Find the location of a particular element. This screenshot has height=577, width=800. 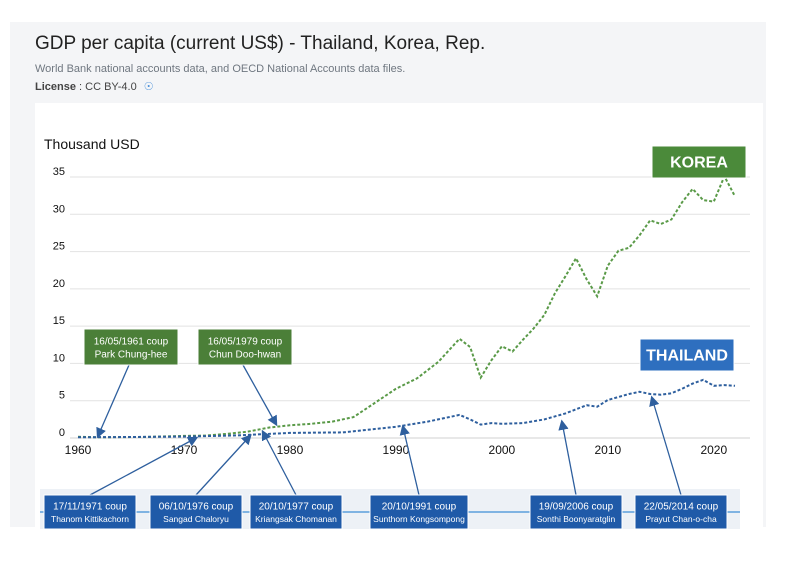

arrow-sunthorn-kongsompong is located at coordinates (409, 460).